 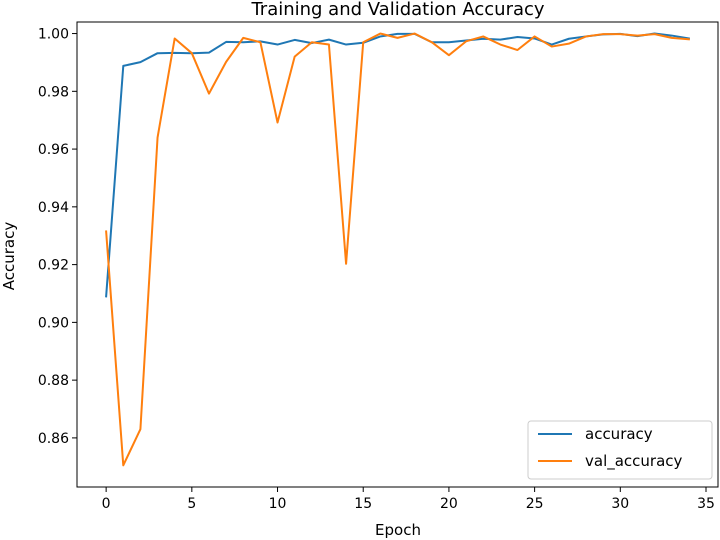 What do you see at coordinates (53, 92) in the screenshot?
I see `y-tick-label: 0.98` at bounding box center [53, 92].